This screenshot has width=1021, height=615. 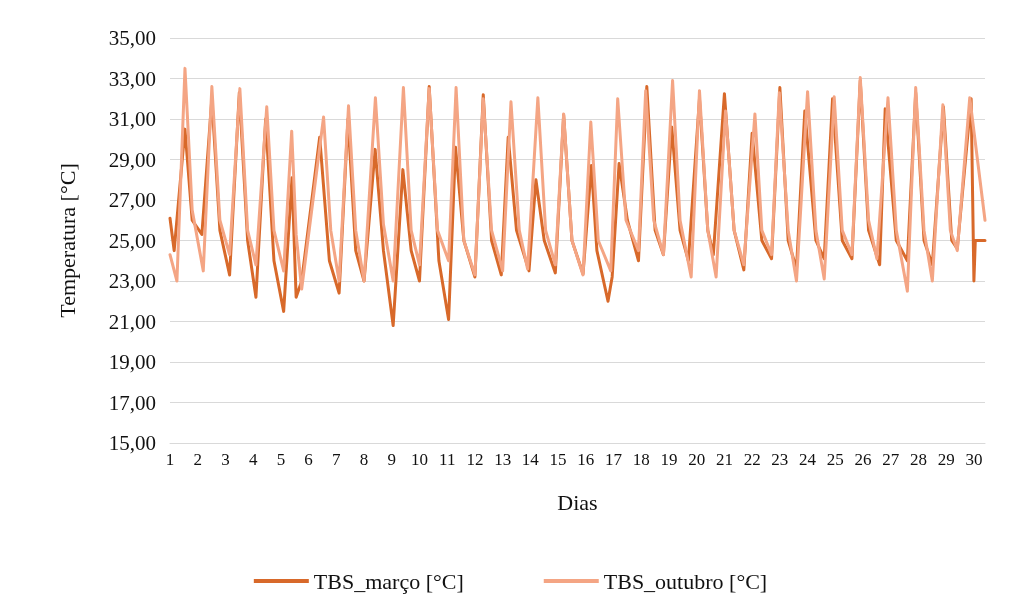 I want to click on x-tick-label: 29, so click(x=946, y=459).